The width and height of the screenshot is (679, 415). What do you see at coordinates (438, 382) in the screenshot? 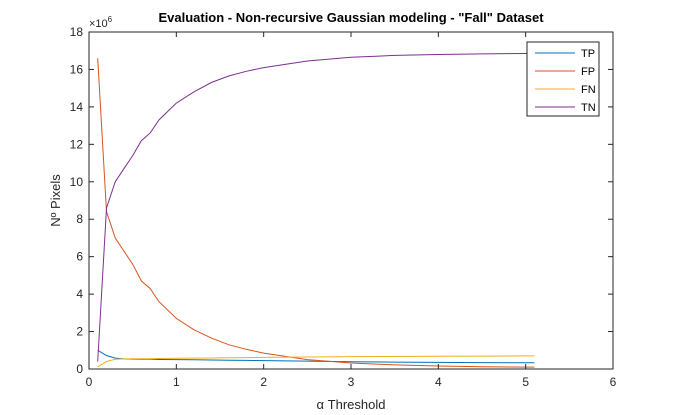
I see `x-tick-label: 4` at bounding box center [438, 382].